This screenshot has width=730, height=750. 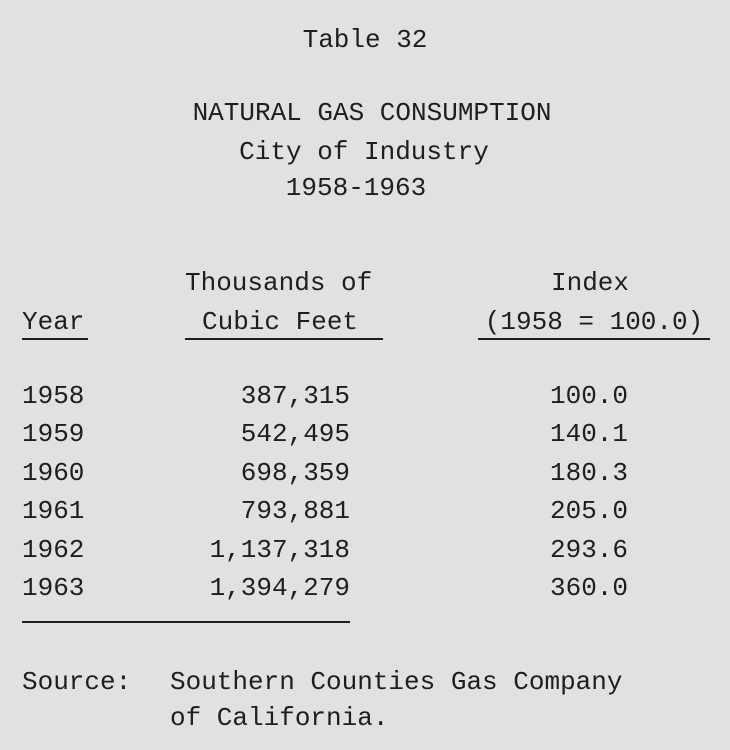 I want to click on table-cell: 140.1, so click(x=588, y=434).